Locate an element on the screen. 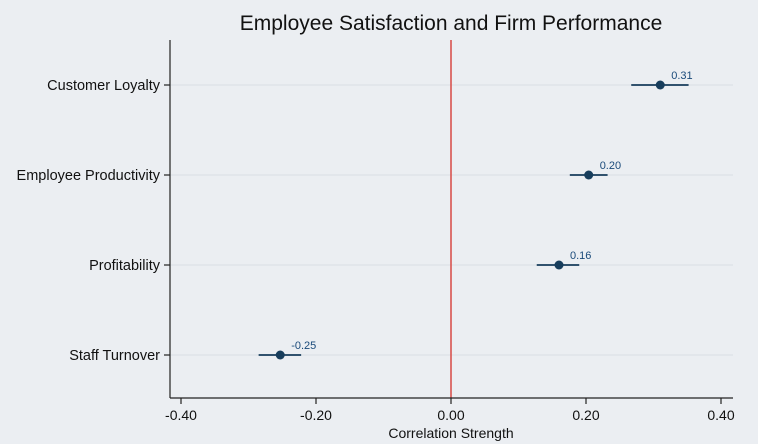 The height and width of the screenshot is (444, 758). x-tick-label: 0.40 is located at coordinates (720, 415).